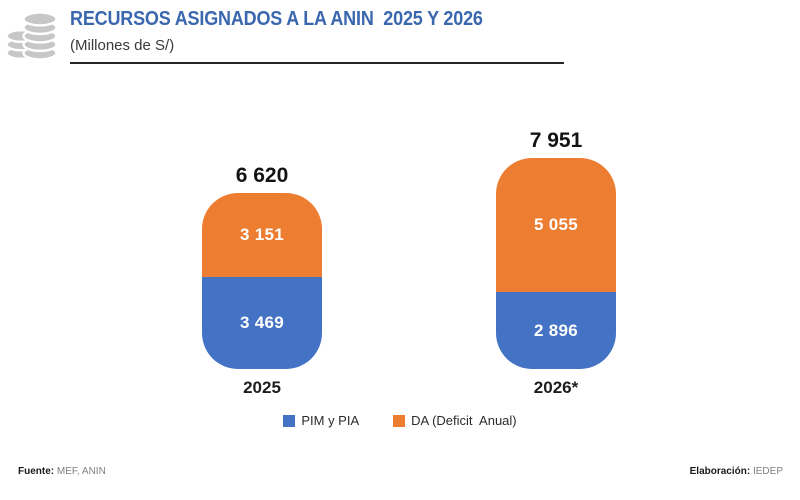 This screenshot has width=800, height=500. I want to click on category-label-2026: 2026*, so click(556, 387).